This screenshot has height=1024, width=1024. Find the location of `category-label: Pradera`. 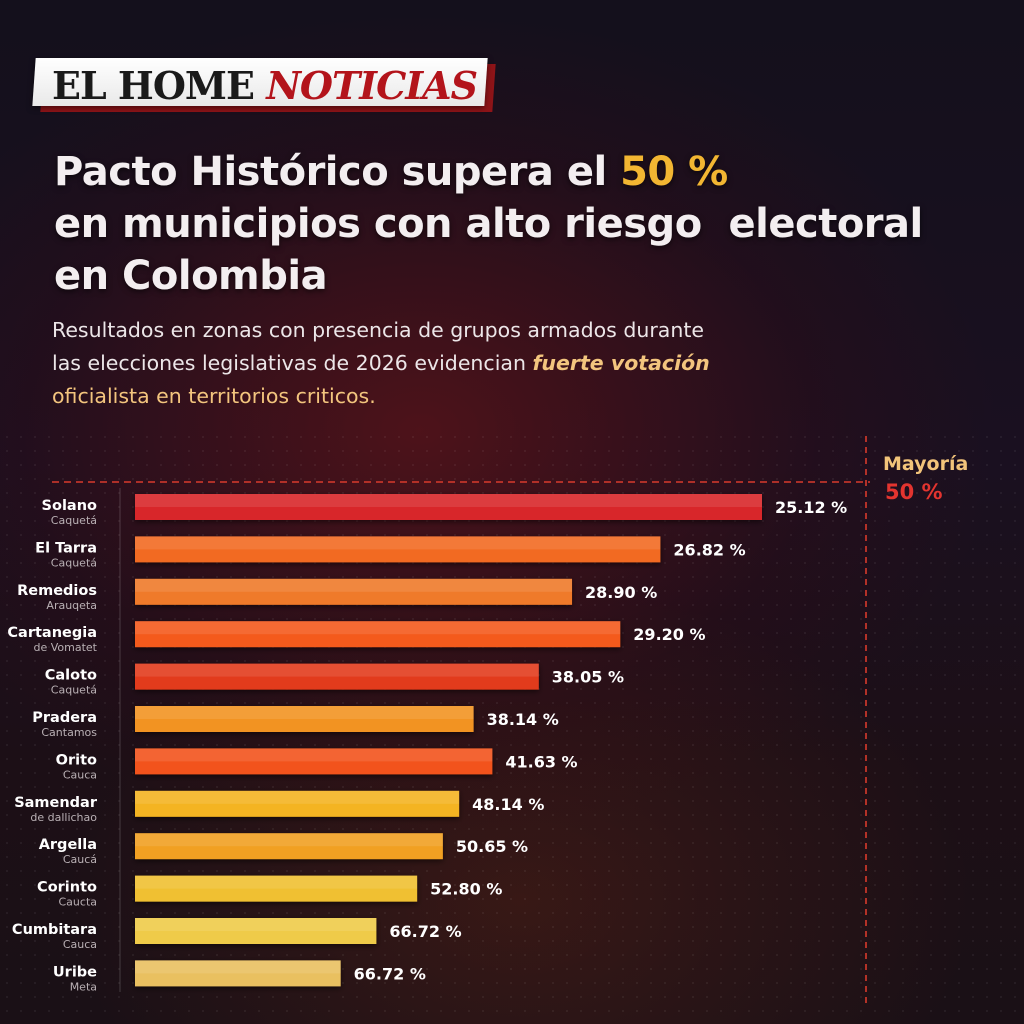

category-label: Pradera is located at coordinates (64, 718).